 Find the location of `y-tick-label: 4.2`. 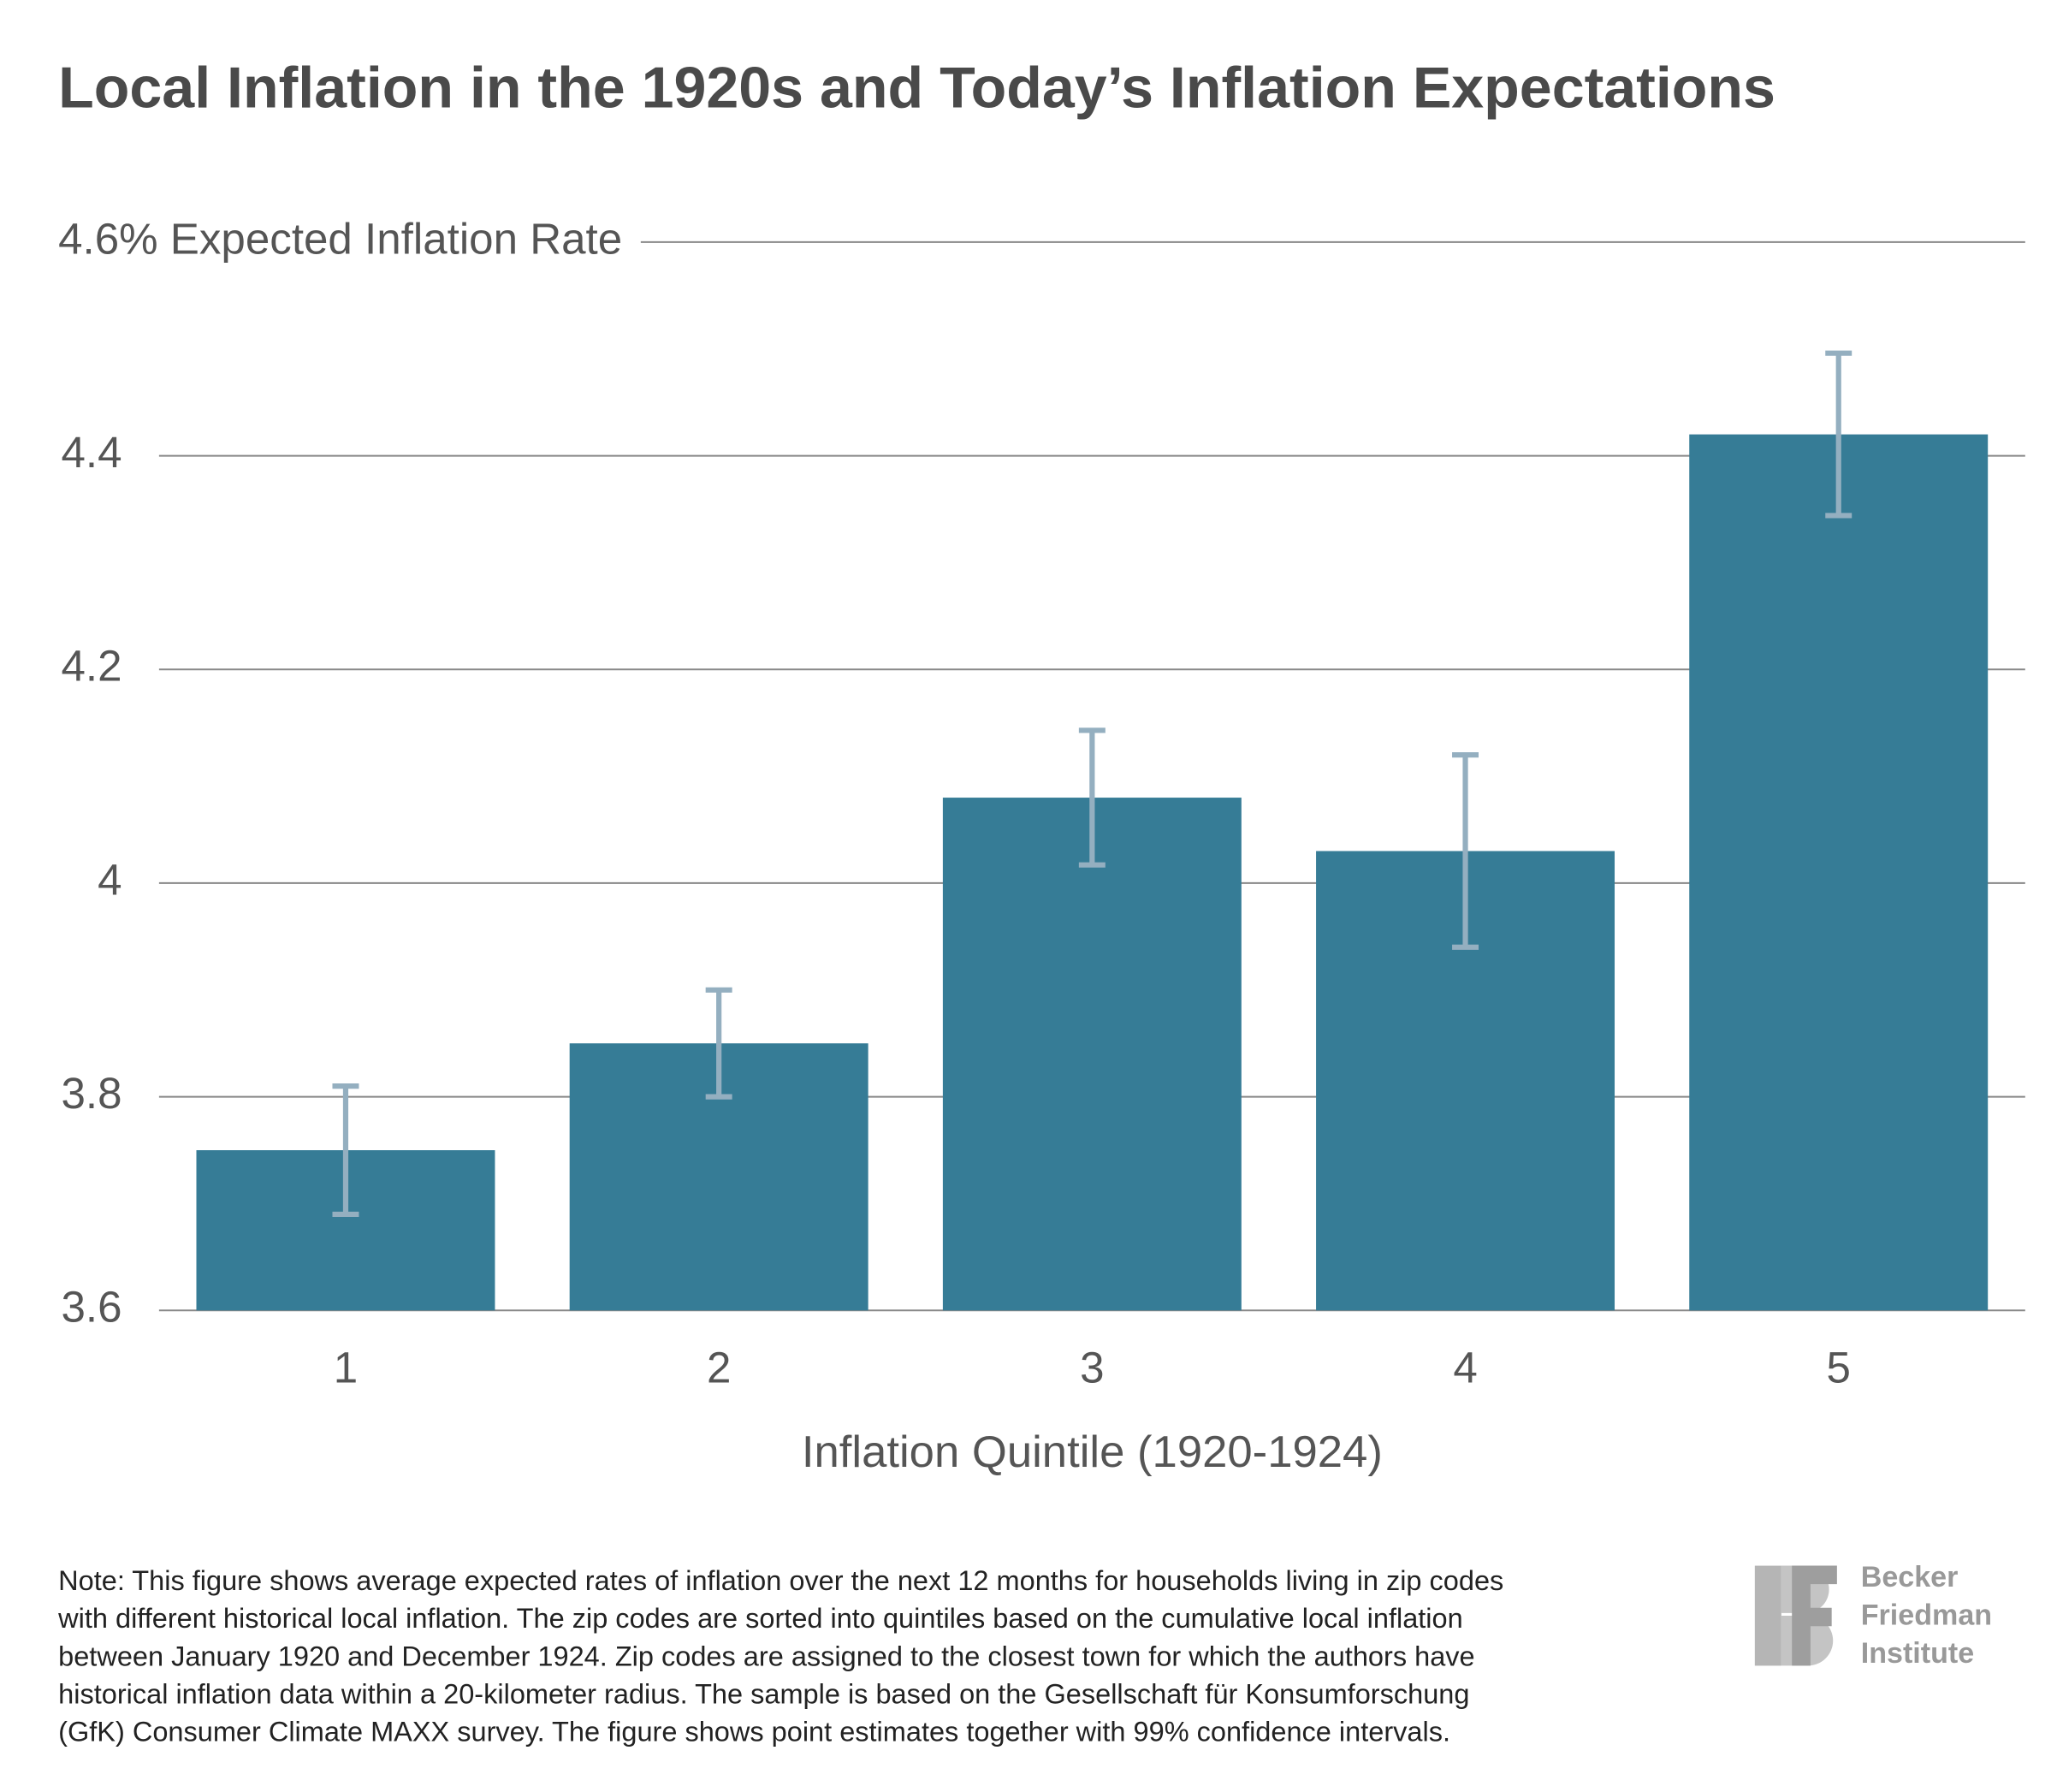

y-tick-label: 4.2 is located at coordinates (91, 666).